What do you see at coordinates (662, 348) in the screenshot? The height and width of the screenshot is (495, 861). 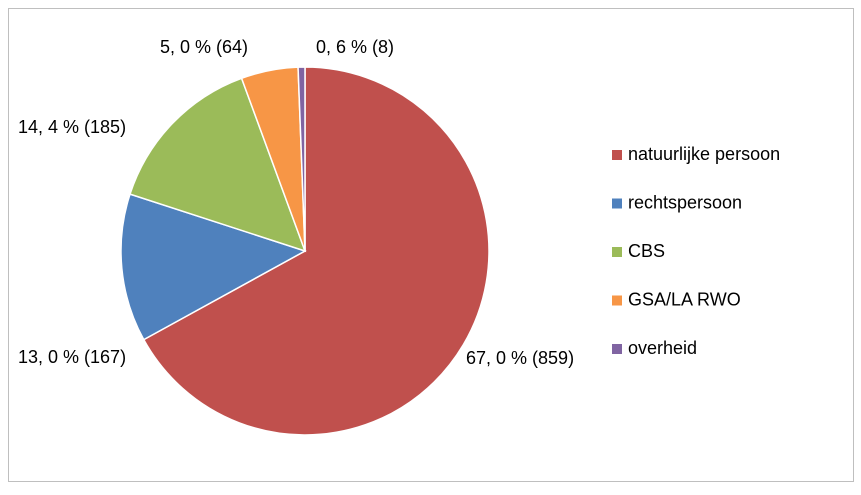 I see `legend-label: overheid` at bounding box center [662, 348].